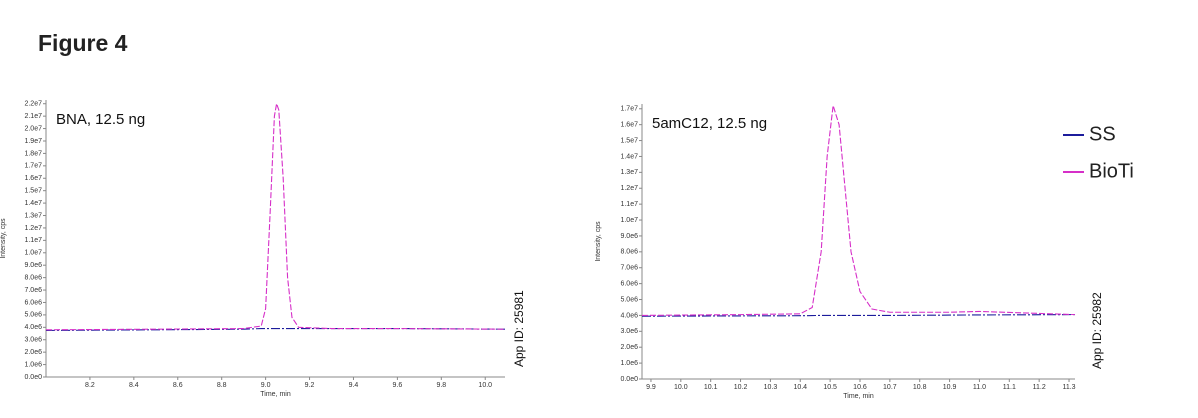 Image resolution: width=1198 pixels, height=418 pixels. I want to click on y-tick-label: 1.8e7, so click(33, 153).